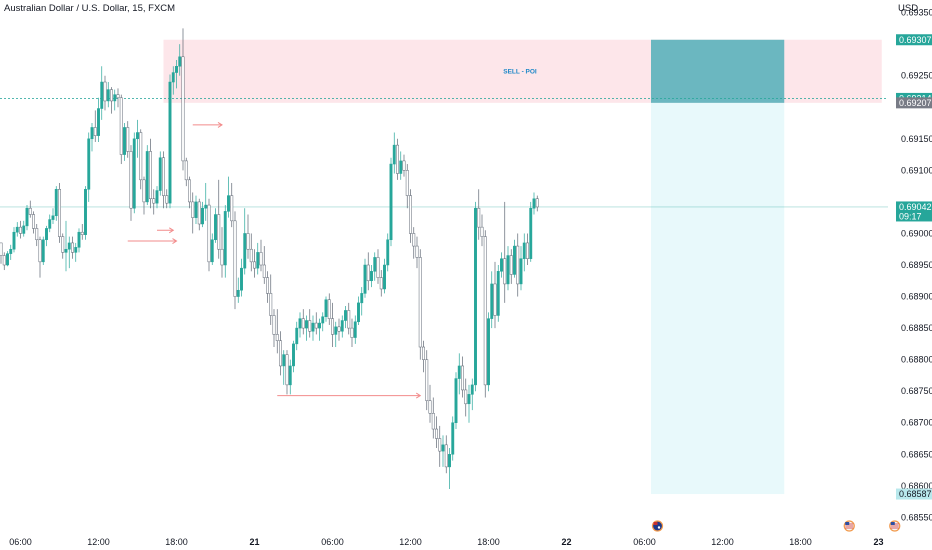 The height and width of the screenshot is (550, 932). I want to click on currency-label: USD, so click(908, 8).